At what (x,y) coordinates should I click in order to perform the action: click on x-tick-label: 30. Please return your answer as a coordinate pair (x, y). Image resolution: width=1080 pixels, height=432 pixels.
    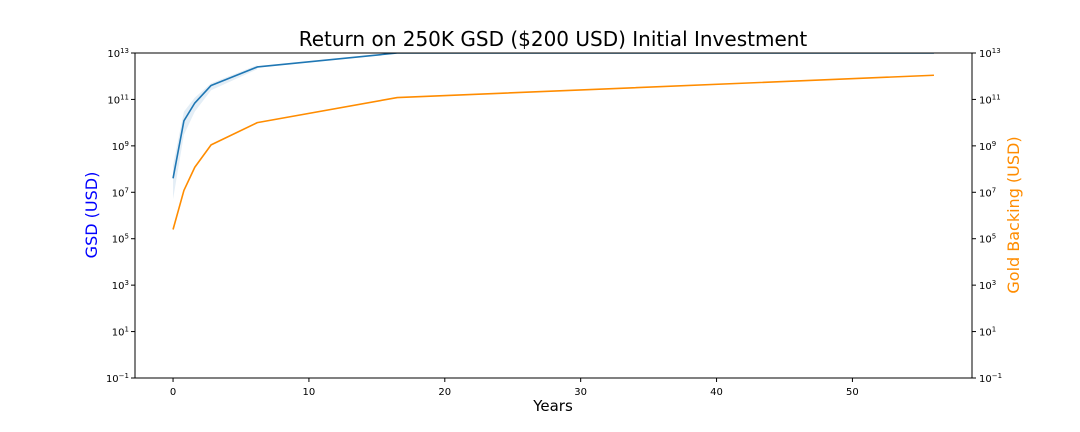
    Looking at the image, I should click on (580, 392).